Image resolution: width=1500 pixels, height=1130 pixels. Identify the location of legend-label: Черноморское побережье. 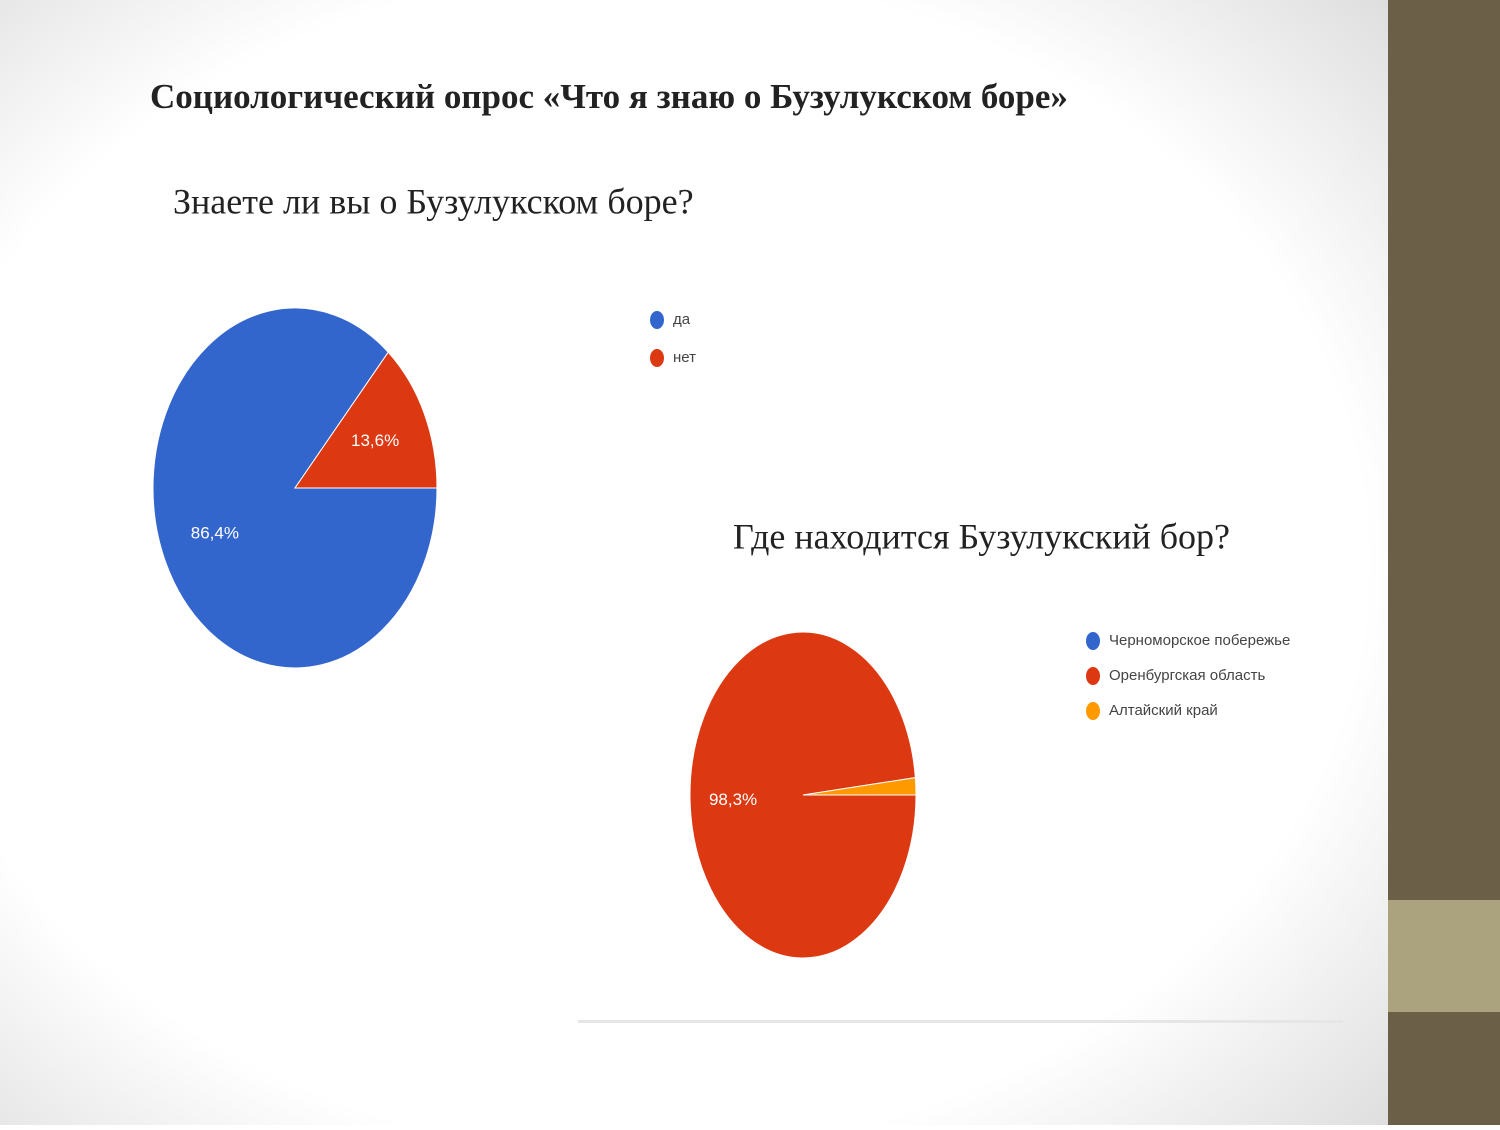
(1199, 640).